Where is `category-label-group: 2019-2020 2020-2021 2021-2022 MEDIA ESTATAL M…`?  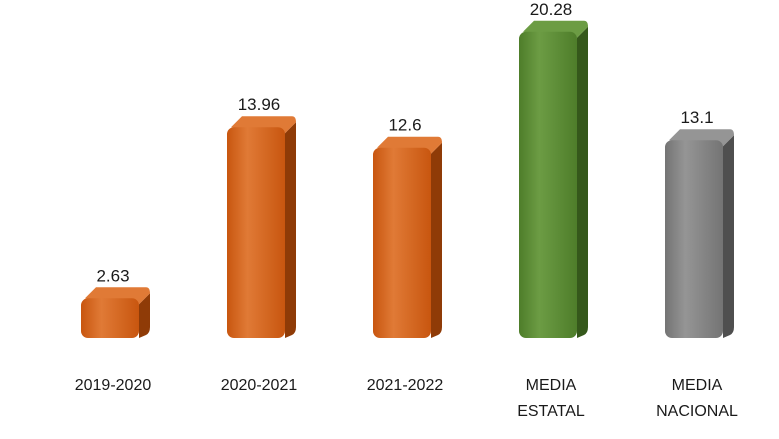
category-label-group: 2019-2020 2020-2021 2021-2022 MEDIA ESTATAL M… is located at coordinates (406, 398).